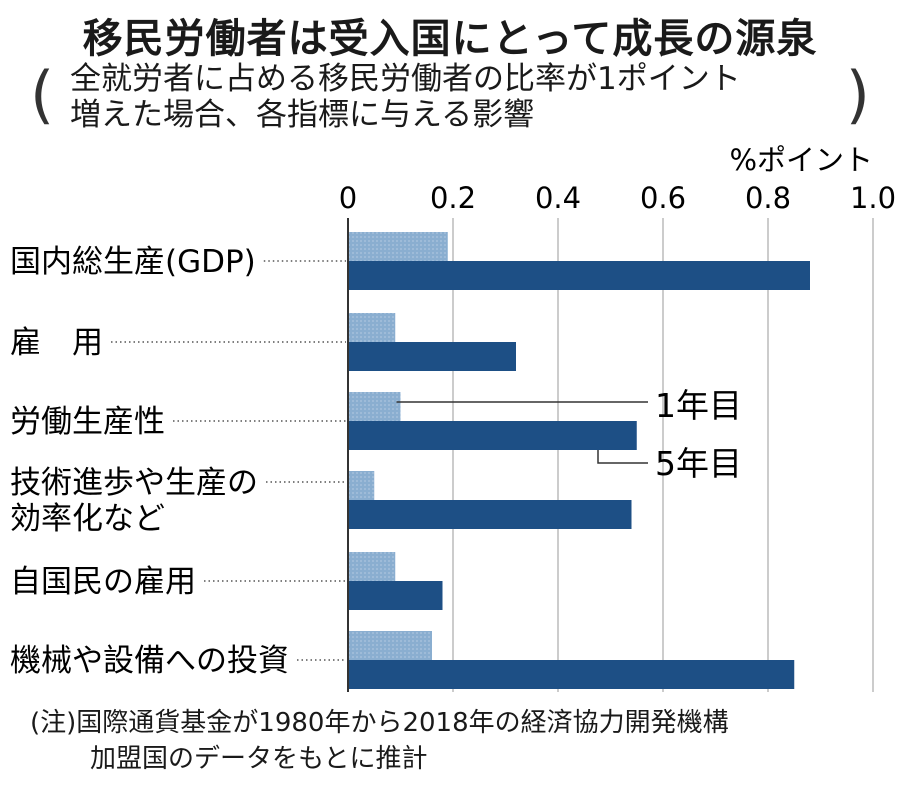  I want to click on x-tick-label: 0.4, so click(558, 198).